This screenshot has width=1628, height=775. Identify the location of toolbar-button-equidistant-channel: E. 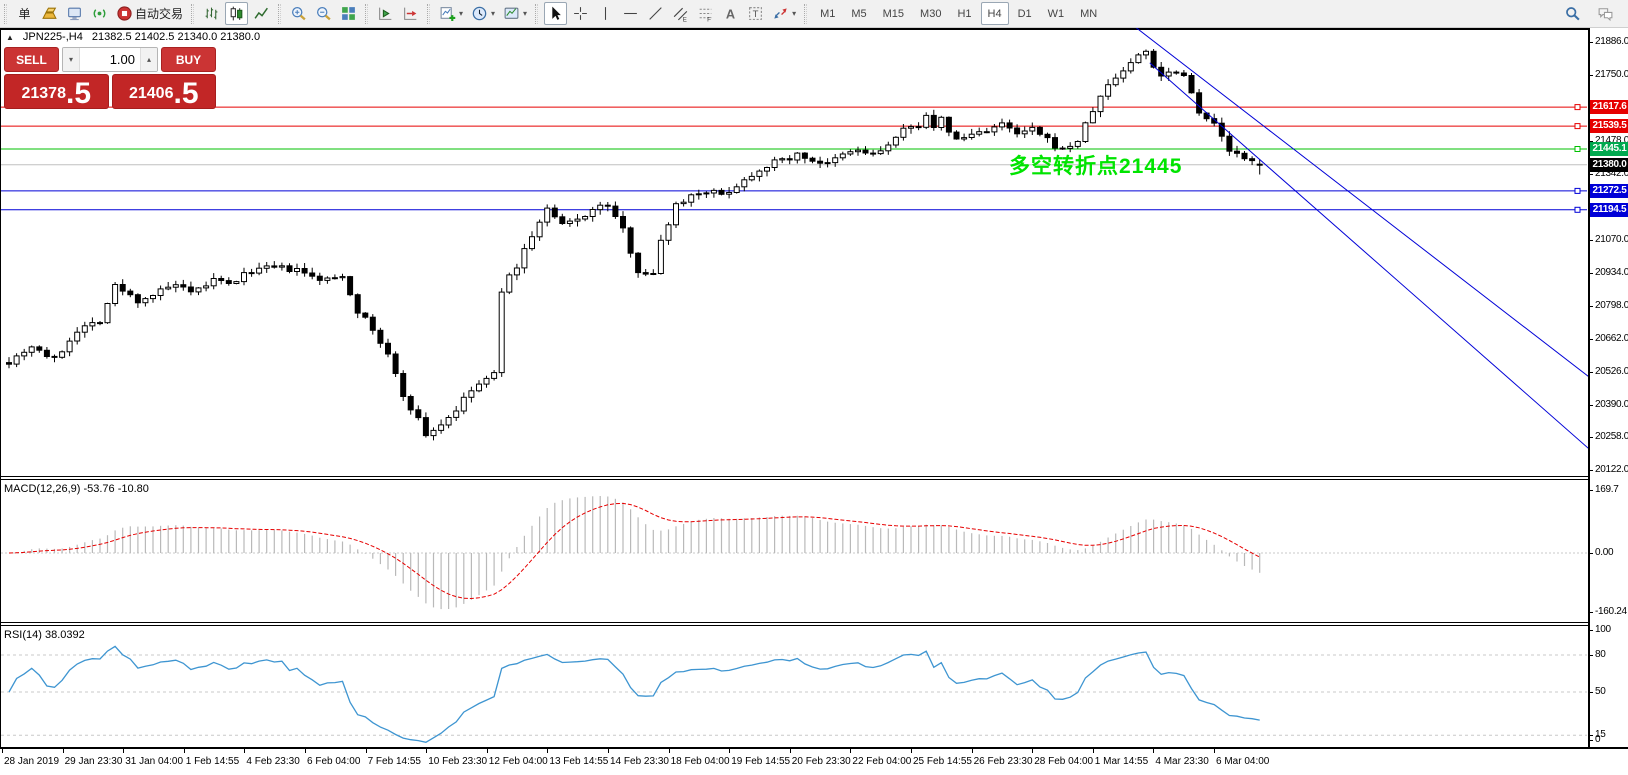
(680, 13).